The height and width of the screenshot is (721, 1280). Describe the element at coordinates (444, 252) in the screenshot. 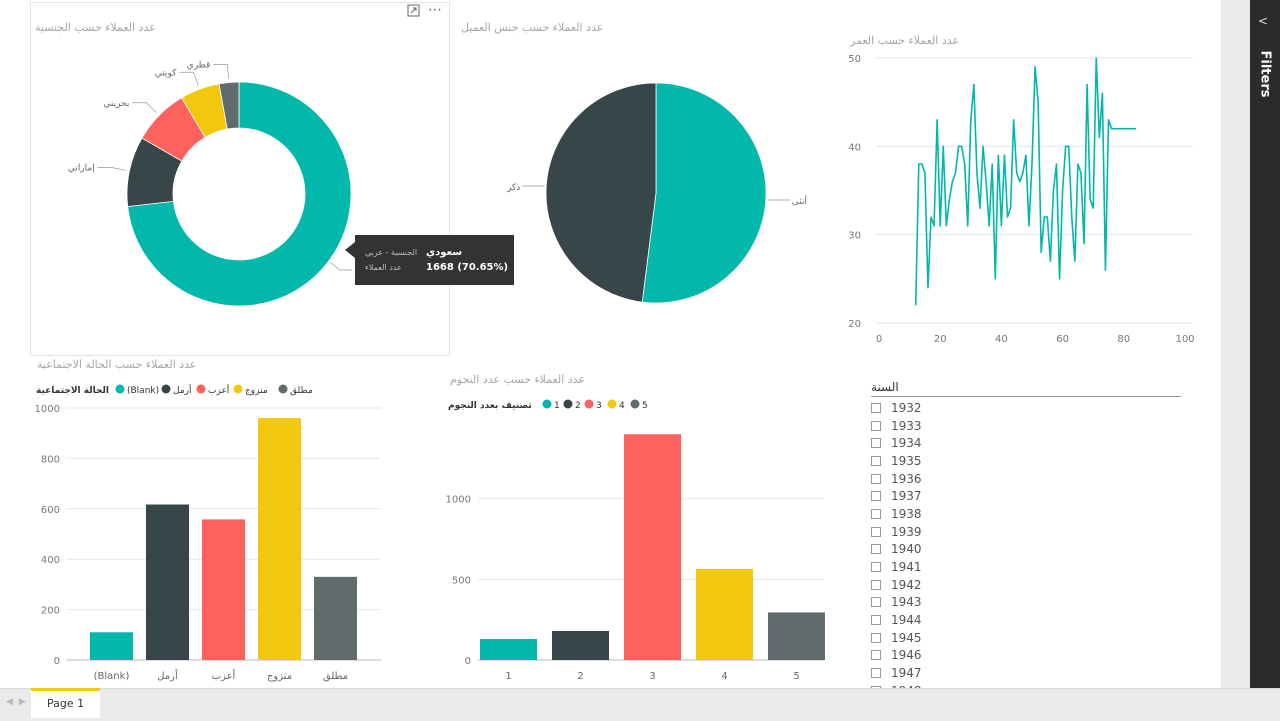

I see `tooltip-value-nationality: سعودي` at that location.